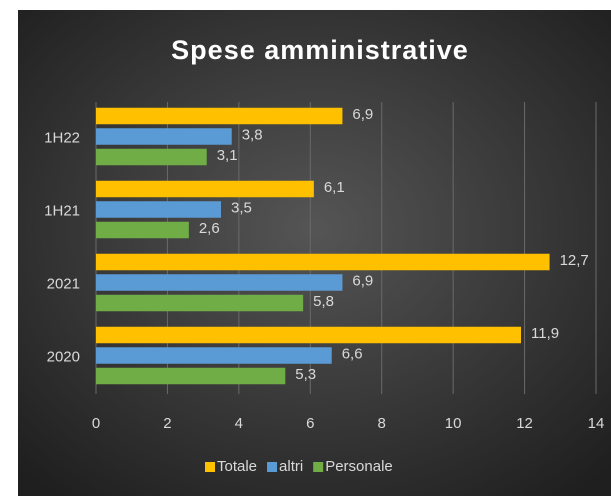 The height and width of the screenshot is (496, 611). Describe the element at coordinates (291, 466) in the screenshot. I see `legend-label: altri` at that location.